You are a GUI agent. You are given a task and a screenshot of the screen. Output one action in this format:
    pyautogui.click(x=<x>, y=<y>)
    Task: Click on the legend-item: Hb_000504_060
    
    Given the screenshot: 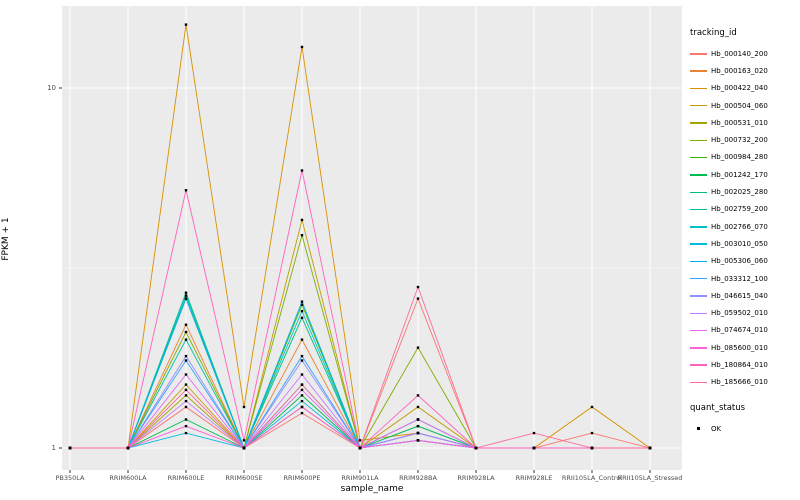 What is the action you would take?
    pyautogui.click(x=744, y=105)
    